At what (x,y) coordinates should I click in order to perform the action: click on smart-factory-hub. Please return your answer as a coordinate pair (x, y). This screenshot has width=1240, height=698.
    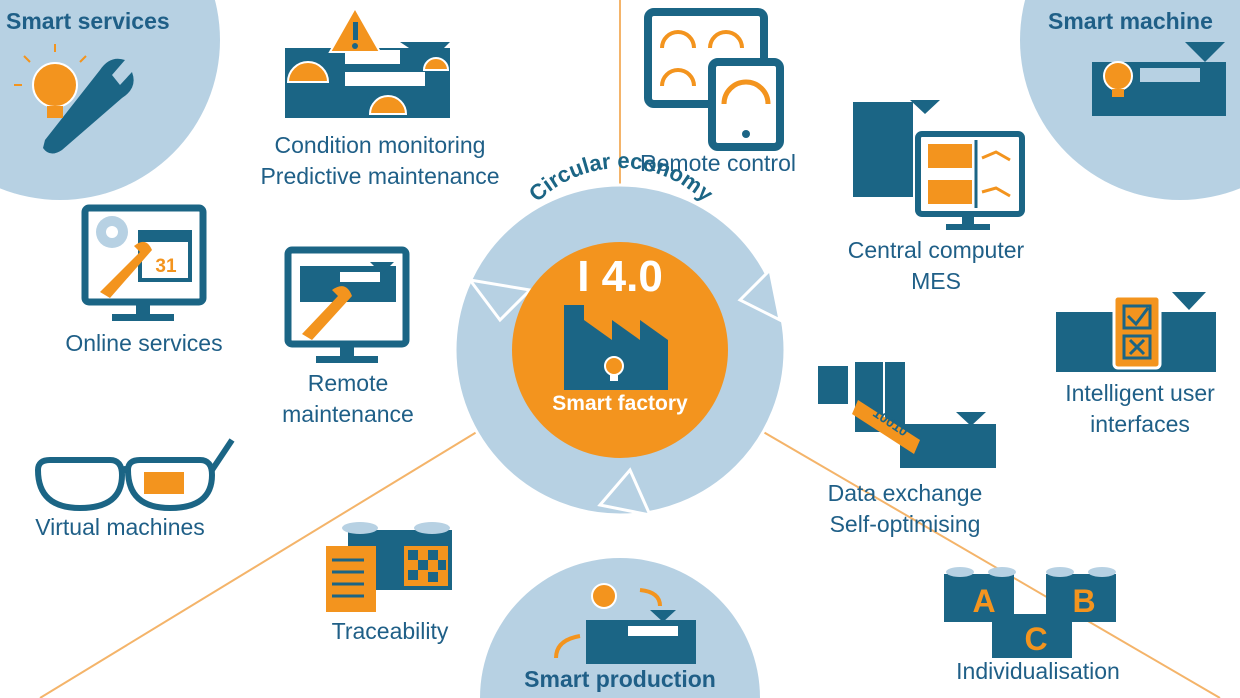
    Looking at the image, I should click on (620, 350).